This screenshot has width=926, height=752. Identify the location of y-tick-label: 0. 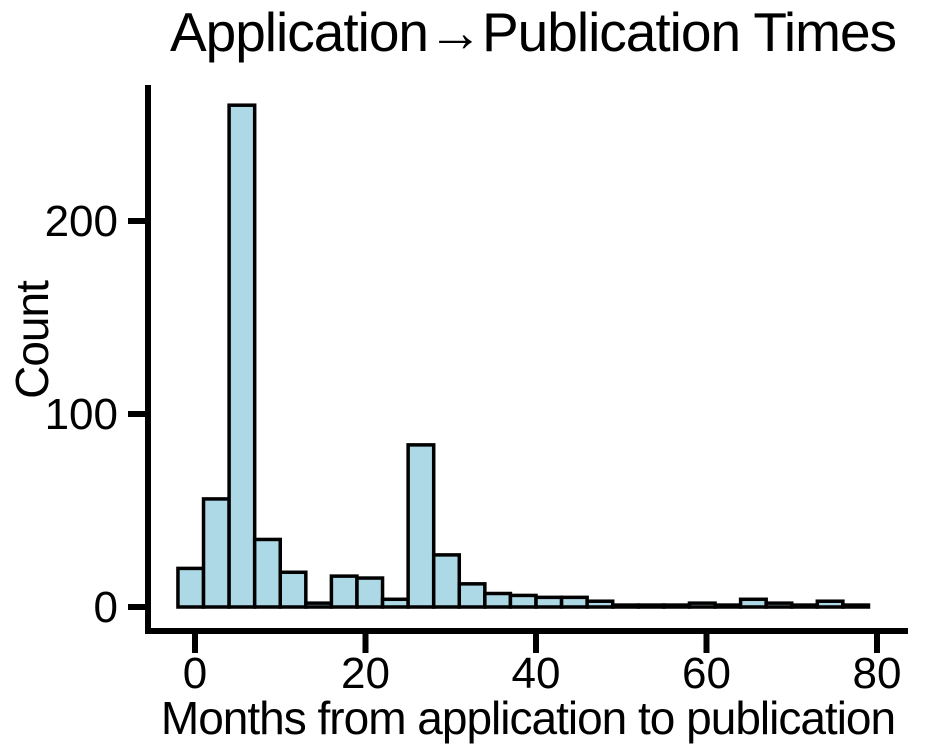
(106, 607).